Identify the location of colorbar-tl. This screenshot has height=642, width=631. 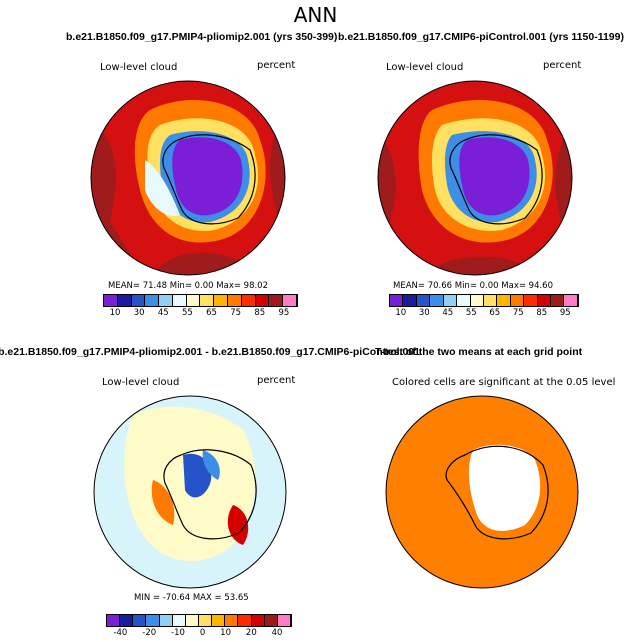
(200, 300).